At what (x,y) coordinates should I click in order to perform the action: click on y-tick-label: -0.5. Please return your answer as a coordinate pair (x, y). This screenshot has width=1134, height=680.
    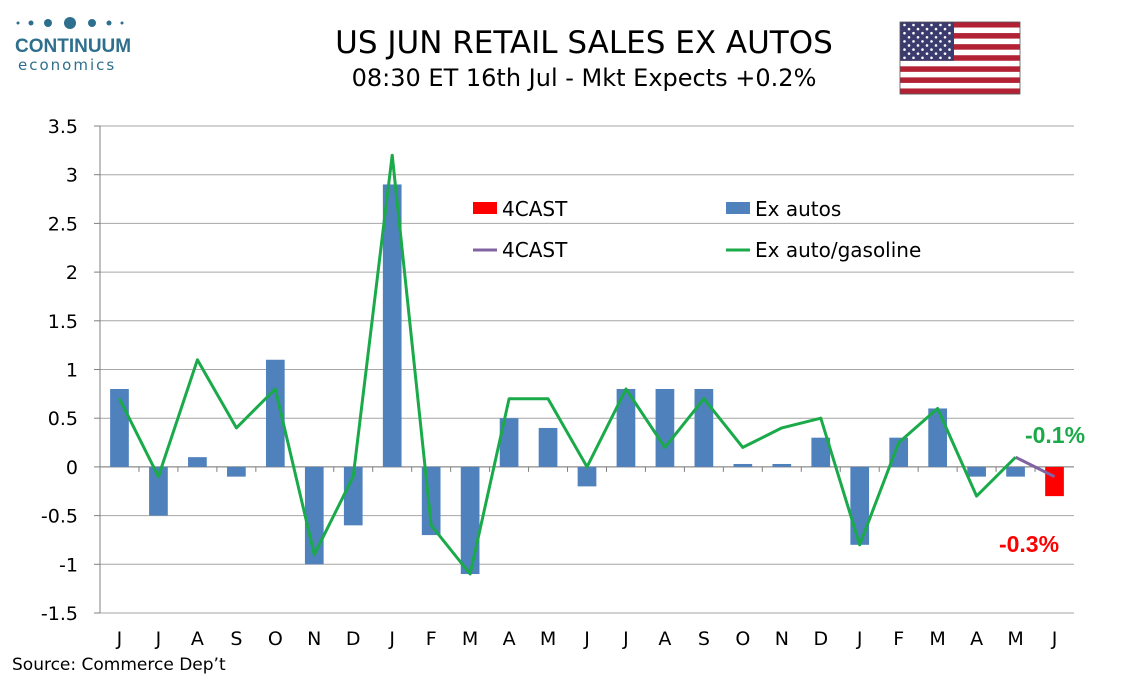
    Looking at the image, I should click on (59, 517).